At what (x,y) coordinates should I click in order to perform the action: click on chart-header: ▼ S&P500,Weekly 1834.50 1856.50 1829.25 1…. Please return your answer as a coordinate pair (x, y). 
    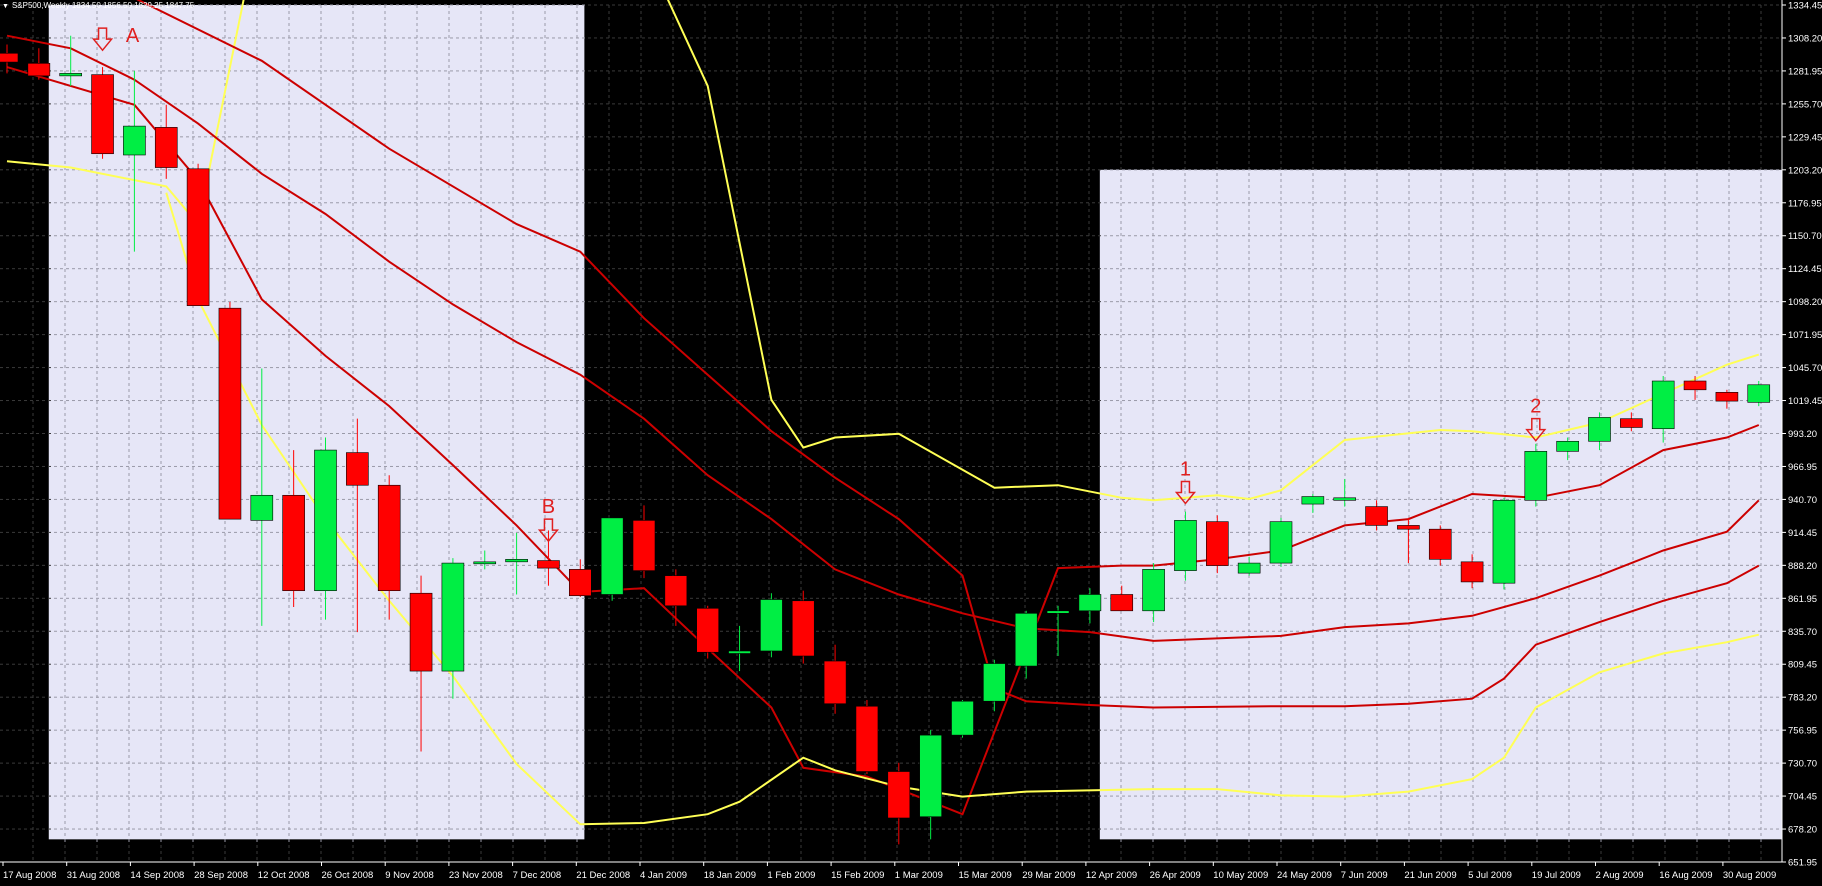
    Looking at the image, I should click on (98, 5).